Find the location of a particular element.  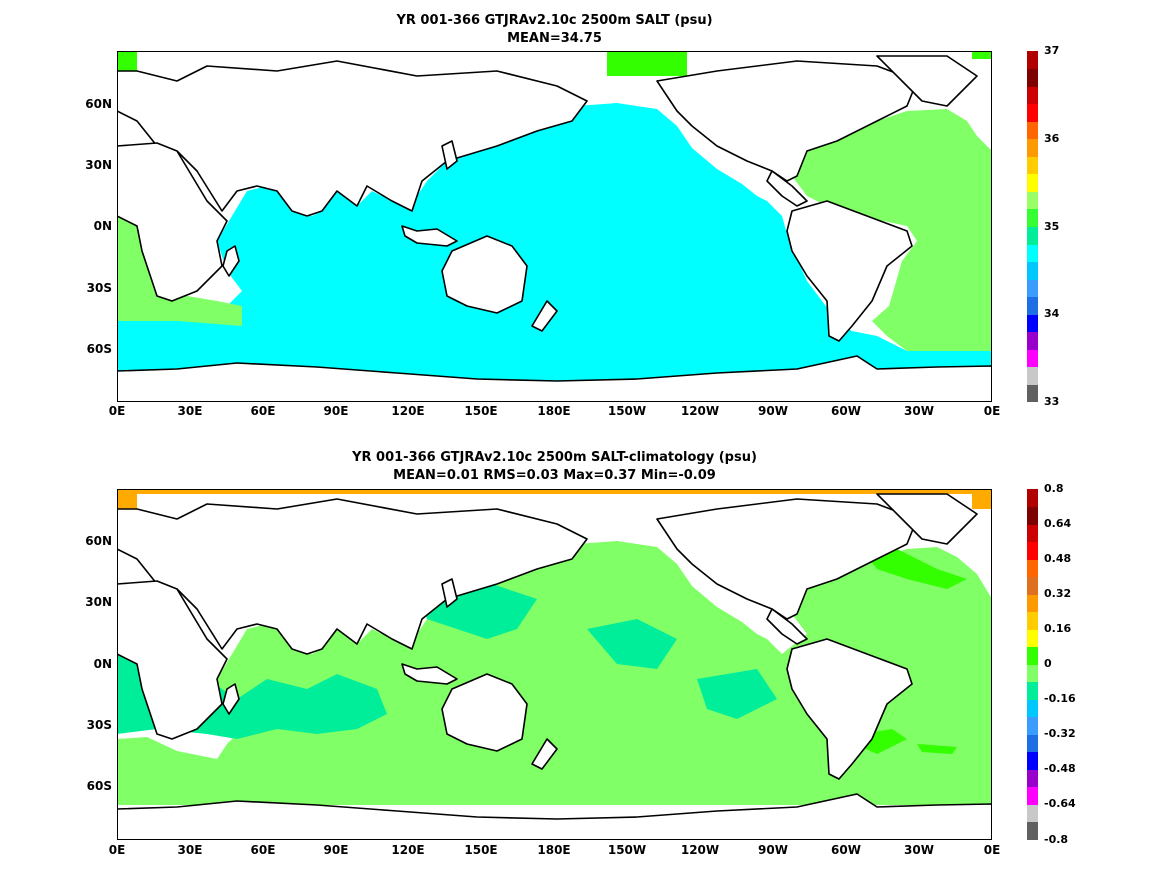

colorbar-label: 0.64 is located at coordinates (1058, 523).